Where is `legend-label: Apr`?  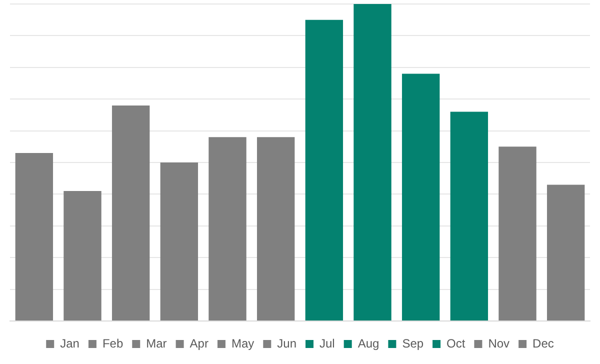 legend-label: Apr is located at coordinates (199, 343).